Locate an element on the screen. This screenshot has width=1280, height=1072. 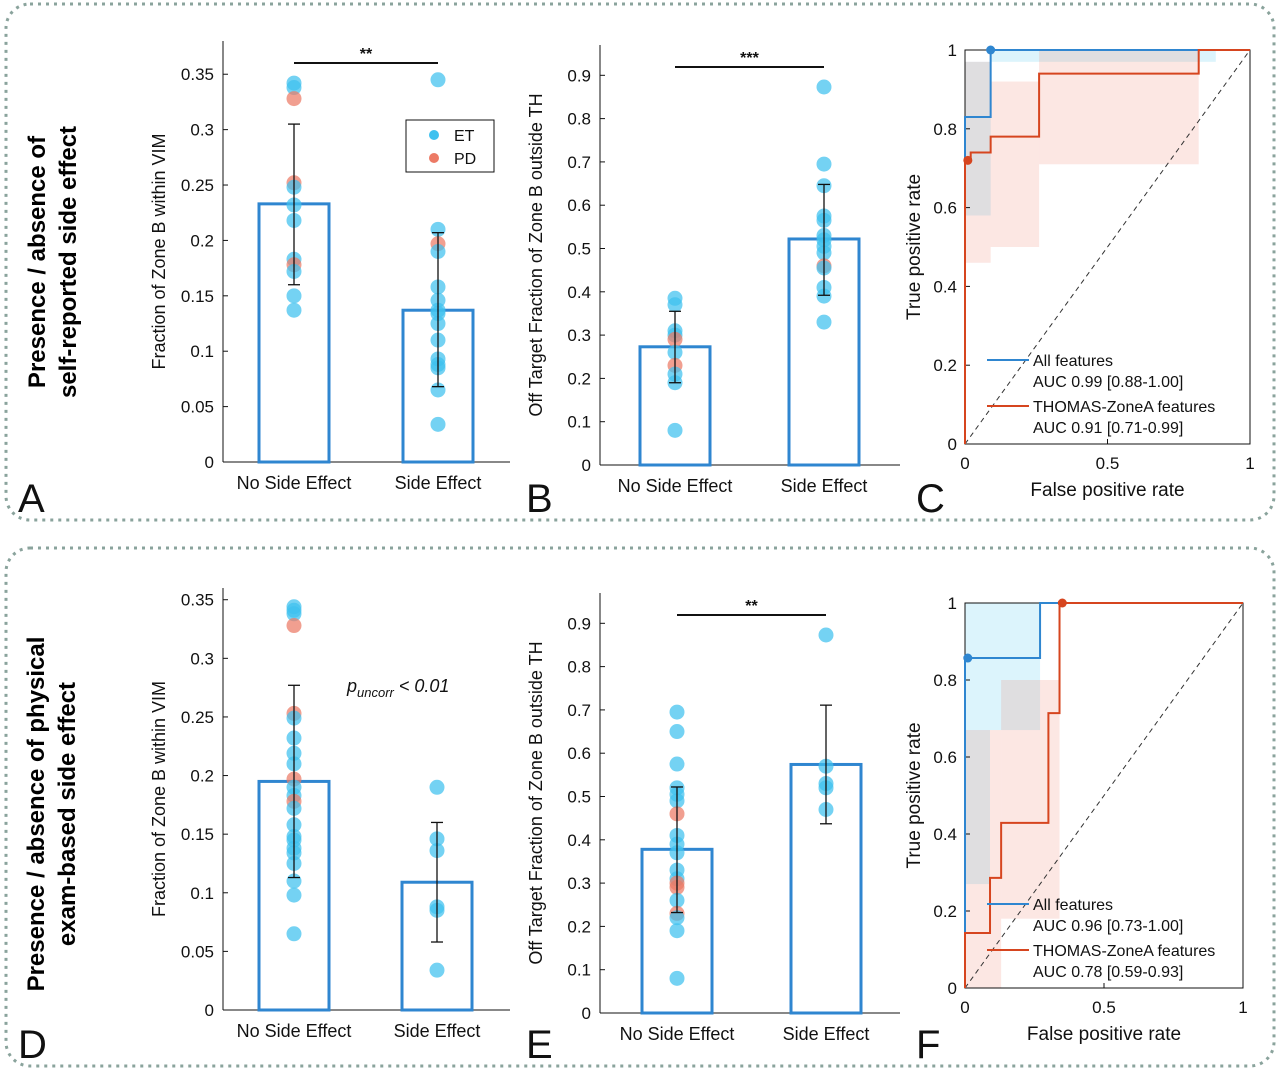
legend-marker-pd is located at coordinates (434, 158).